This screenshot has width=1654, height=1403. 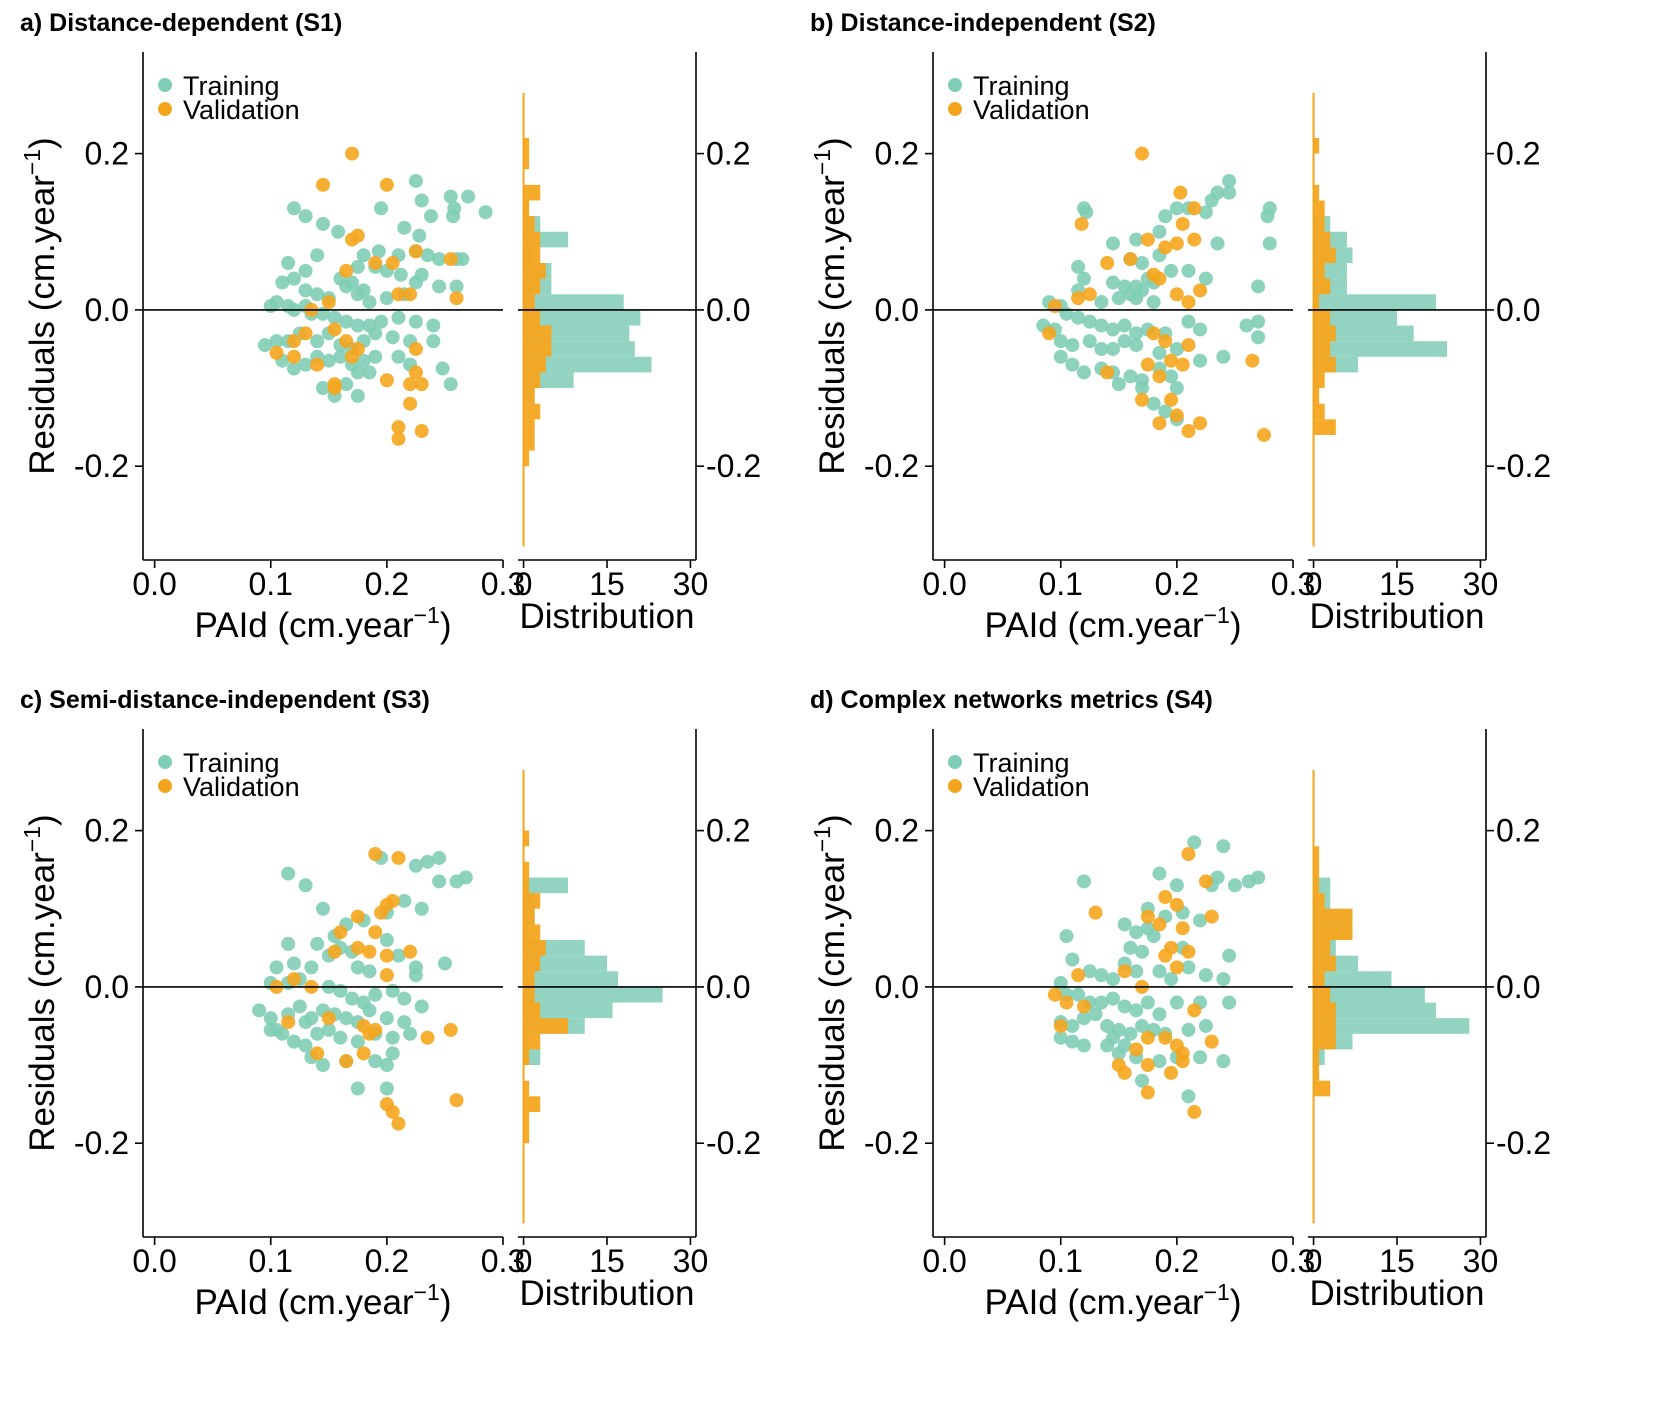 I want to click on y-tick-label: 0.2, so click(x=107, y=831).